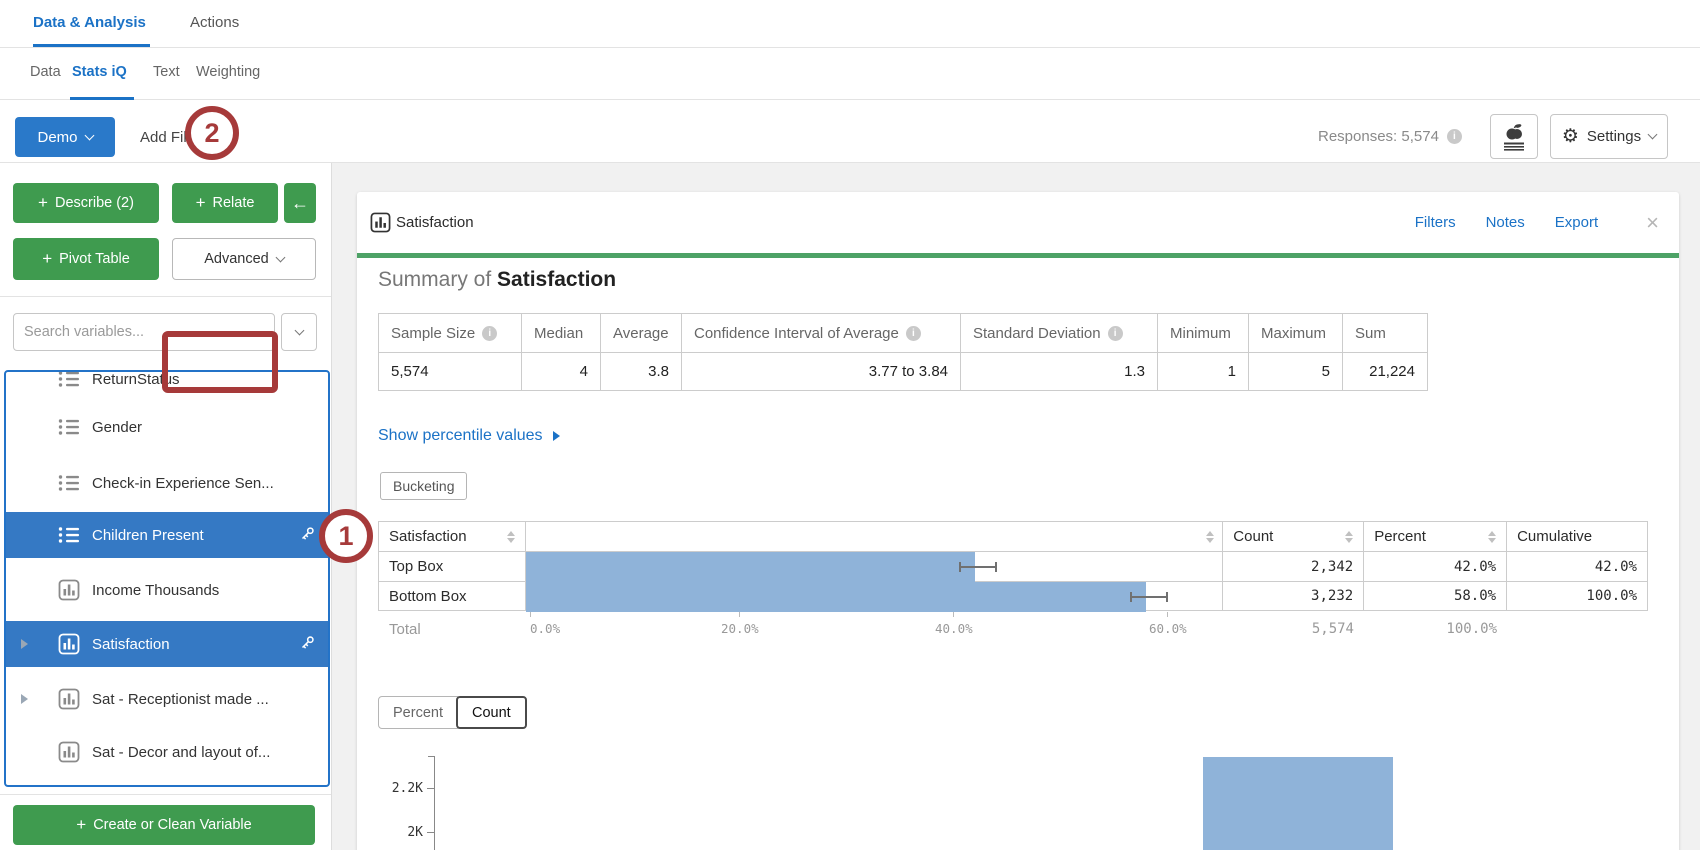 The width and height of the screenshot is (1700, 850). What do you see at coordinates (102, 98) in the screenshot?
I see `active-subtab-underline` at bounding box center [102, 98].